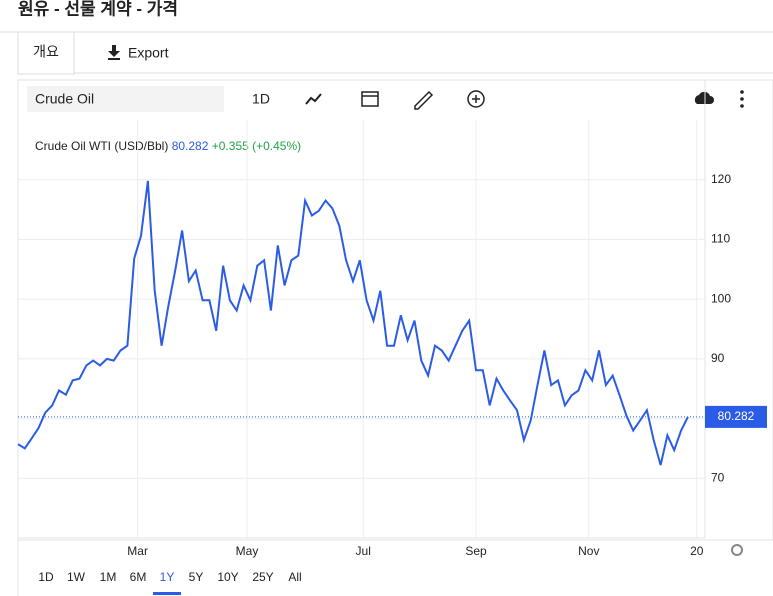 This screenshot has width=773, height=596. Describe the element at coordinates (363, 551) in the screenshot. I see `x-tick-label: Jul` at that location.